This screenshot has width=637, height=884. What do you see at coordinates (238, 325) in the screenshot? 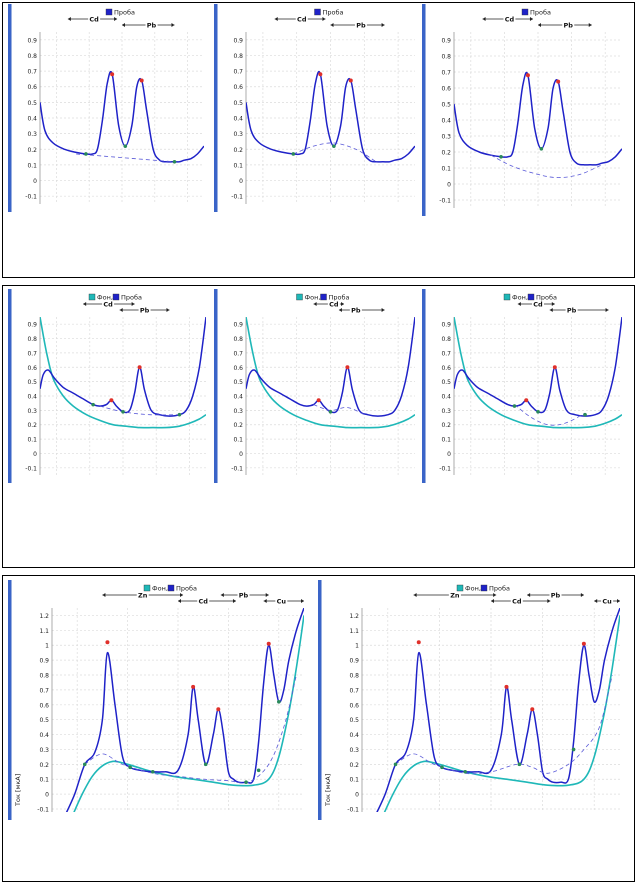
I see `y-tick-label: 0.9` at bounding box center [238, 325].